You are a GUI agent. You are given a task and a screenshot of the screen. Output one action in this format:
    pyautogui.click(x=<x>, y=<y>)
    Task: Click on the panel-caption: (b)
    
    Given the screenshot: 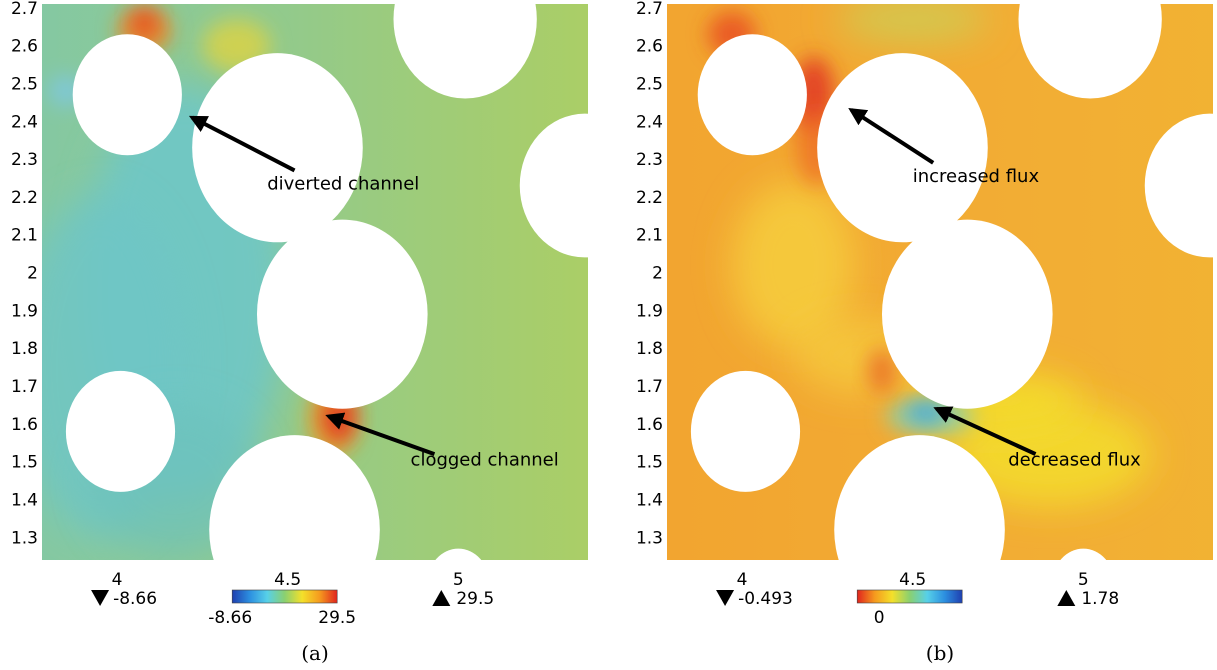 What is the action you would take?
    pyautogui.click(x=940, y=653)
    